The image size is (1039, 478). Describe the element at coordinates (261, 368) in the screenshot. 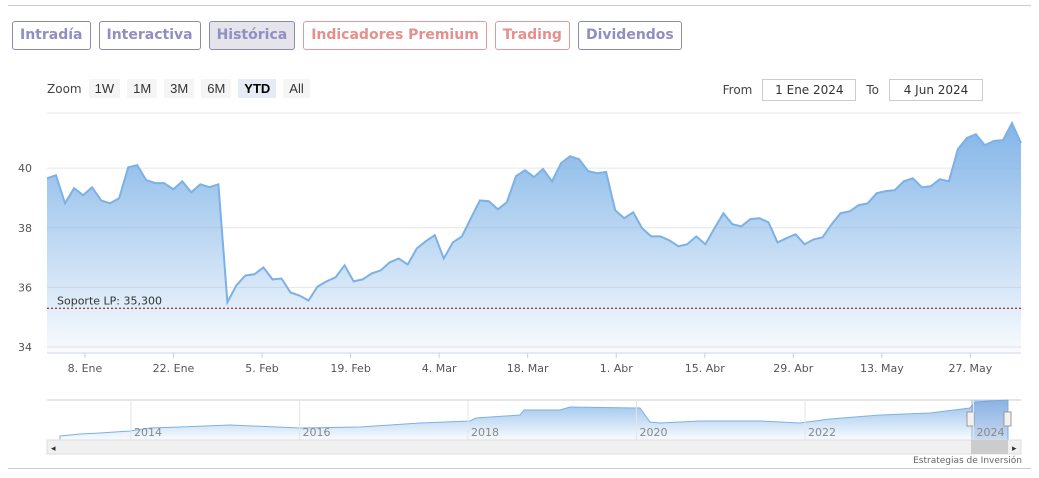

I see `x-tick-label: 5. Feb` at that location.